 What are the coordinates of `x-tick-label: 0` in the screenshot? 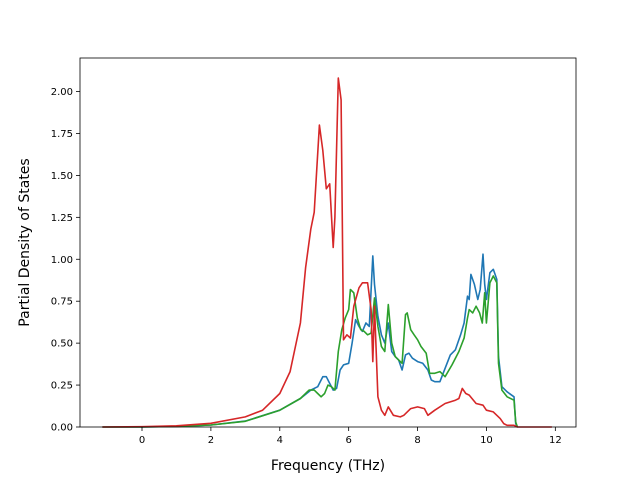 It's located at (142, 440).